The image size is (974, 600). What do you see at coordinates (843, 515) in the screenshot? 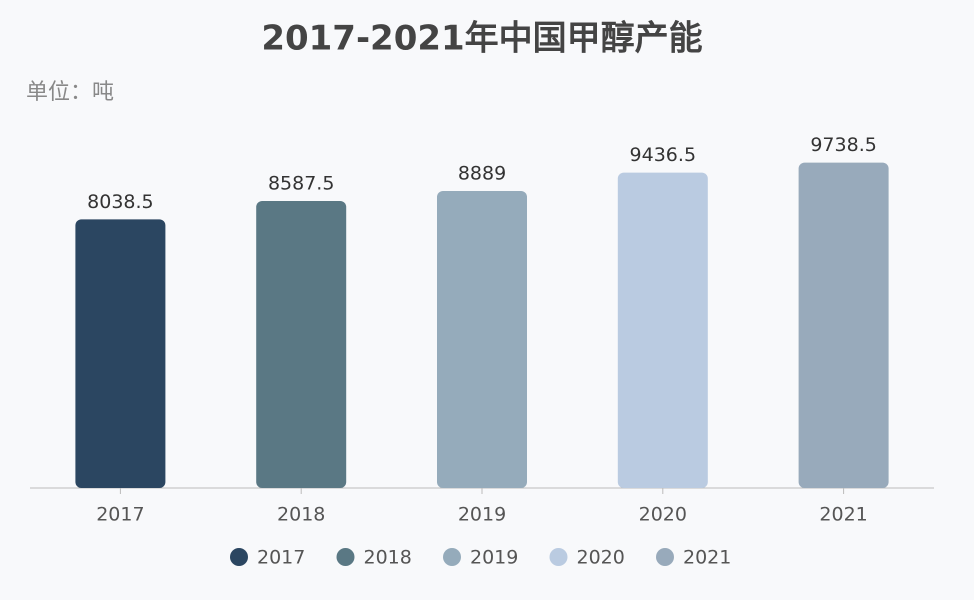
I see `x-tick-label: 2021` at bounding box center [843, 515].